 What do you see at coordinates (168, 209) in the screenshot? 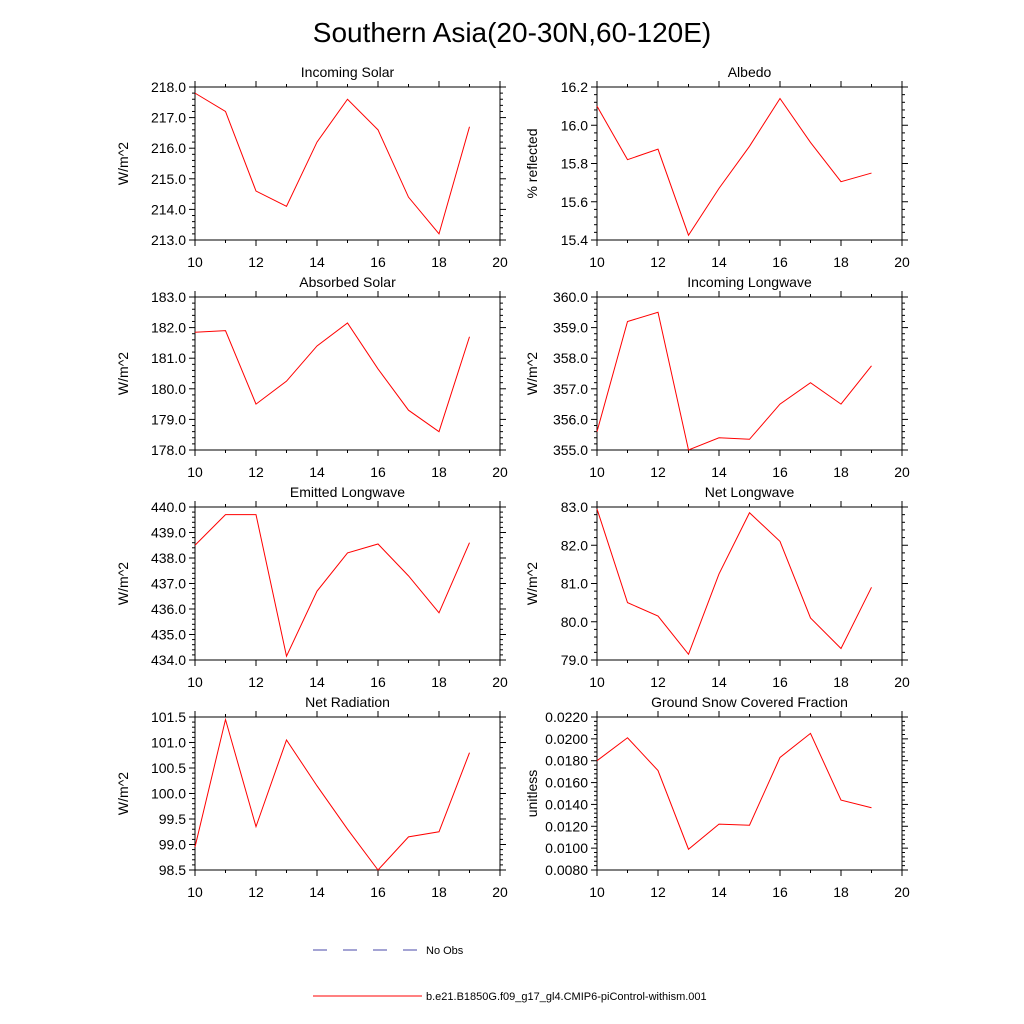
I see `y-tick-label: 214.0` at bounding box center [168, 209].